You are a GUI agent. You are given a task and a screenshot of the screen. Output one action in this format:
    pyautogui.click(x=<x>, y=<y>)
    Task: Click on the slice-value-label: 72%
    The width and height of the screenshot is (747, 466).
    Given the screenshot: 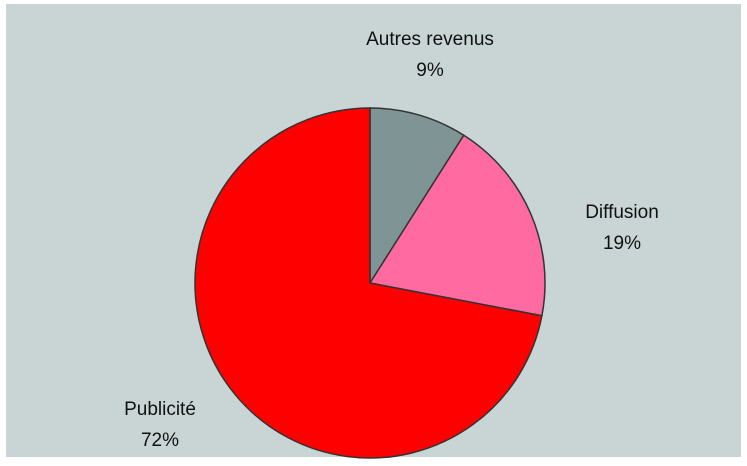 What is the action you would take?
    pyautogui.click(x=160, y=440)
    